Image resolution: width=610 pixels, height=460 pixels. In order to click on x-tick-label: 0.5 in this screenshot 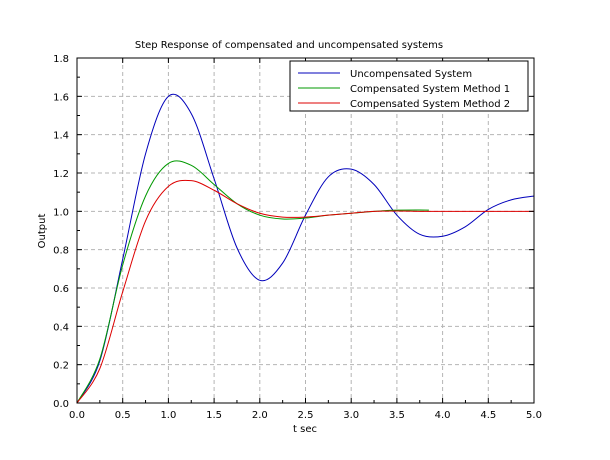, I will do `click(123, 415)`.